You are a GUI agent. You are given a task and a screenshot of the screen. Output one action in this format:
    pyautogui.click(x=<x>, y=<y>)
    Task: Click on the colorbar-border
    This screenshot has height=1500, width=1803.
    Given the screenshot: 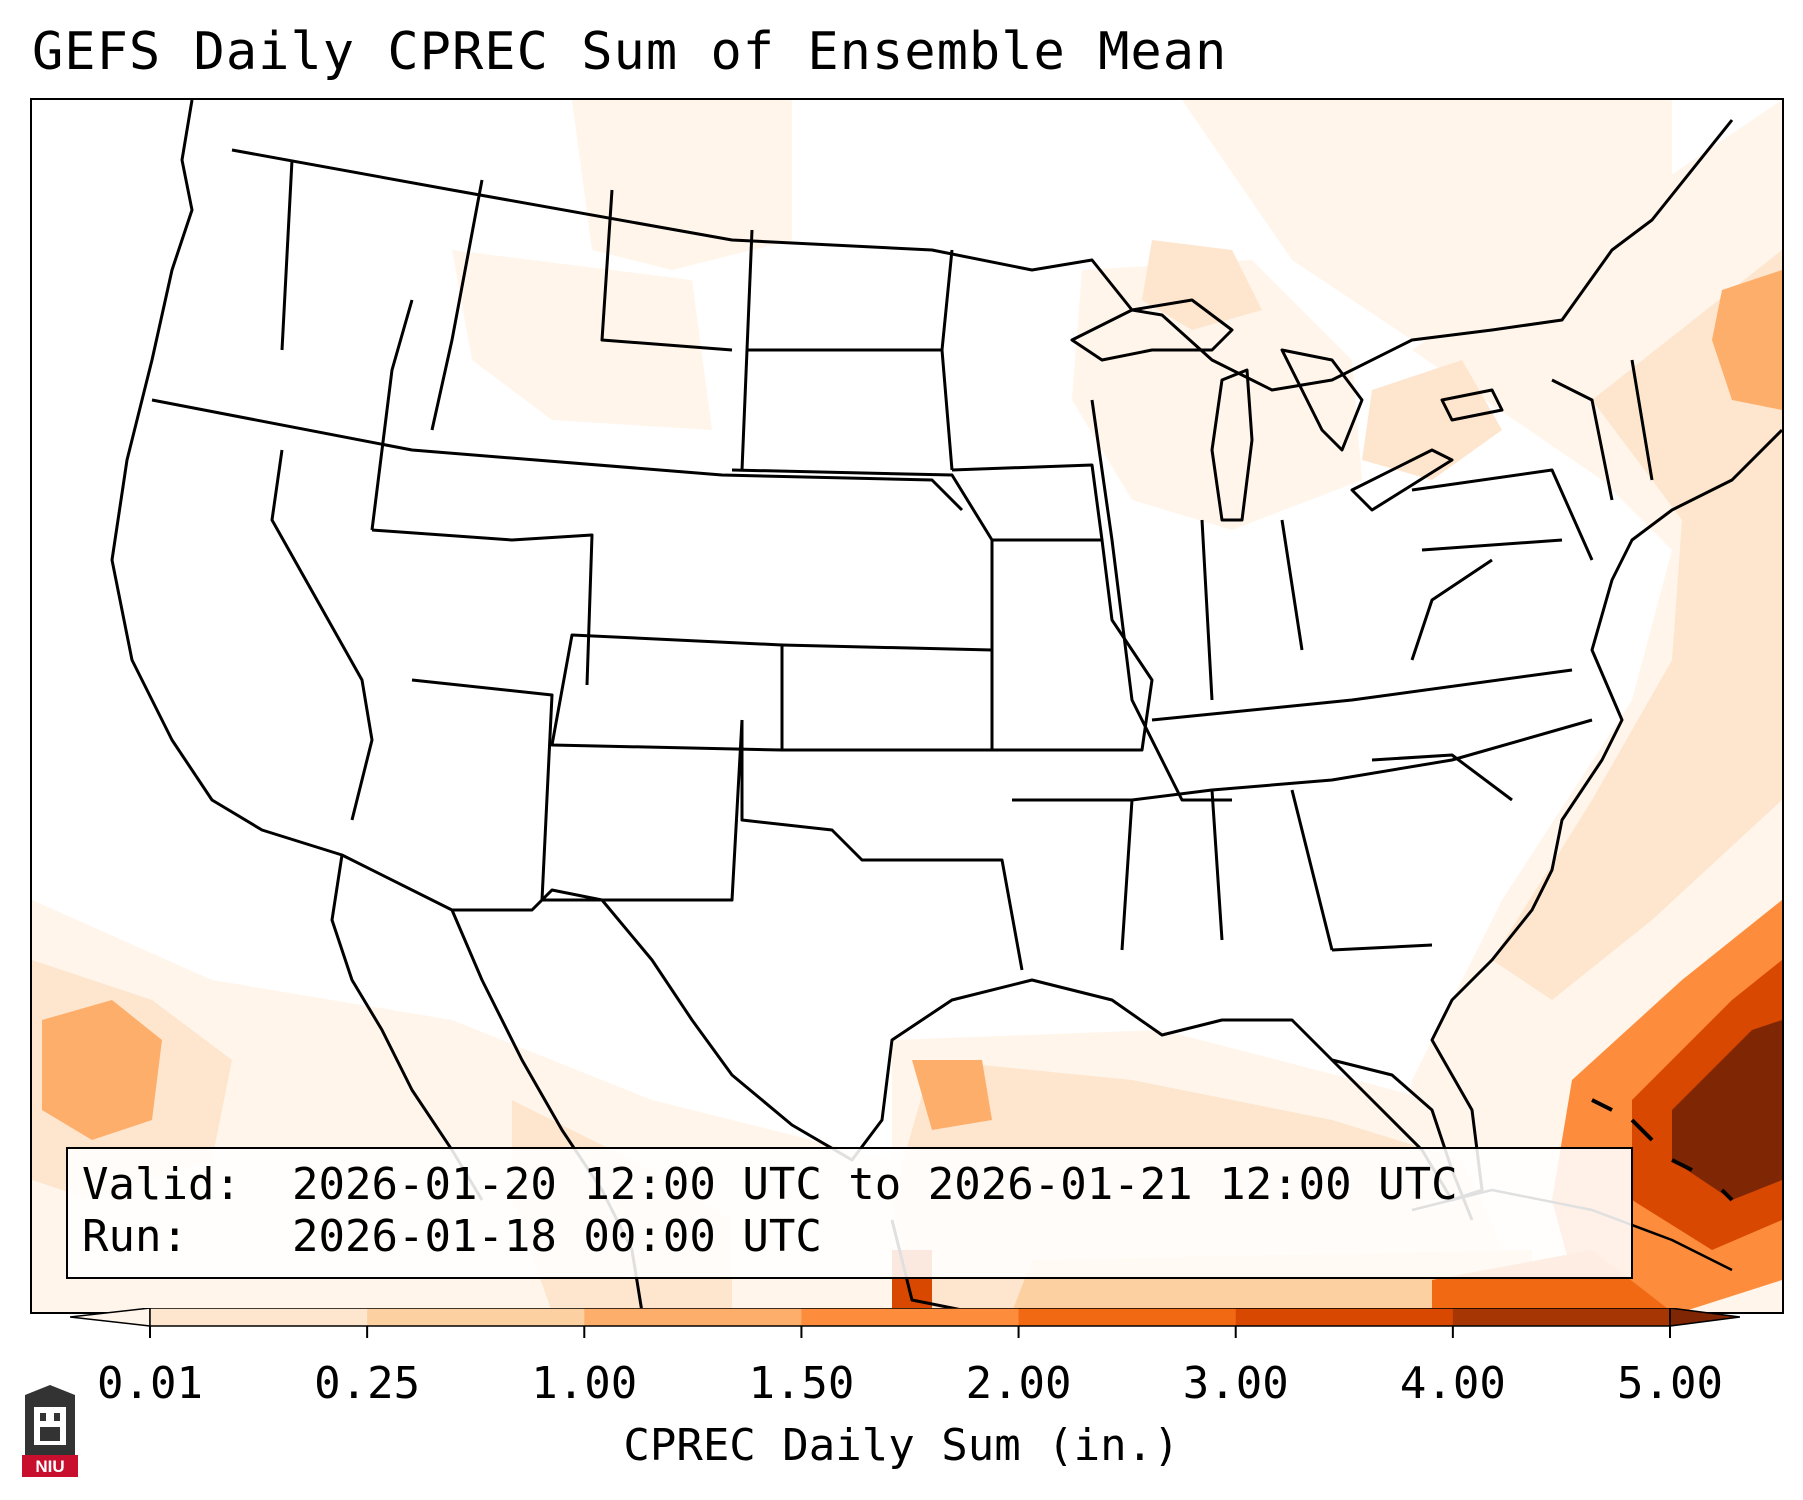 What is the action you would take?
    pyautogui.click(x=910, y=1317)
    